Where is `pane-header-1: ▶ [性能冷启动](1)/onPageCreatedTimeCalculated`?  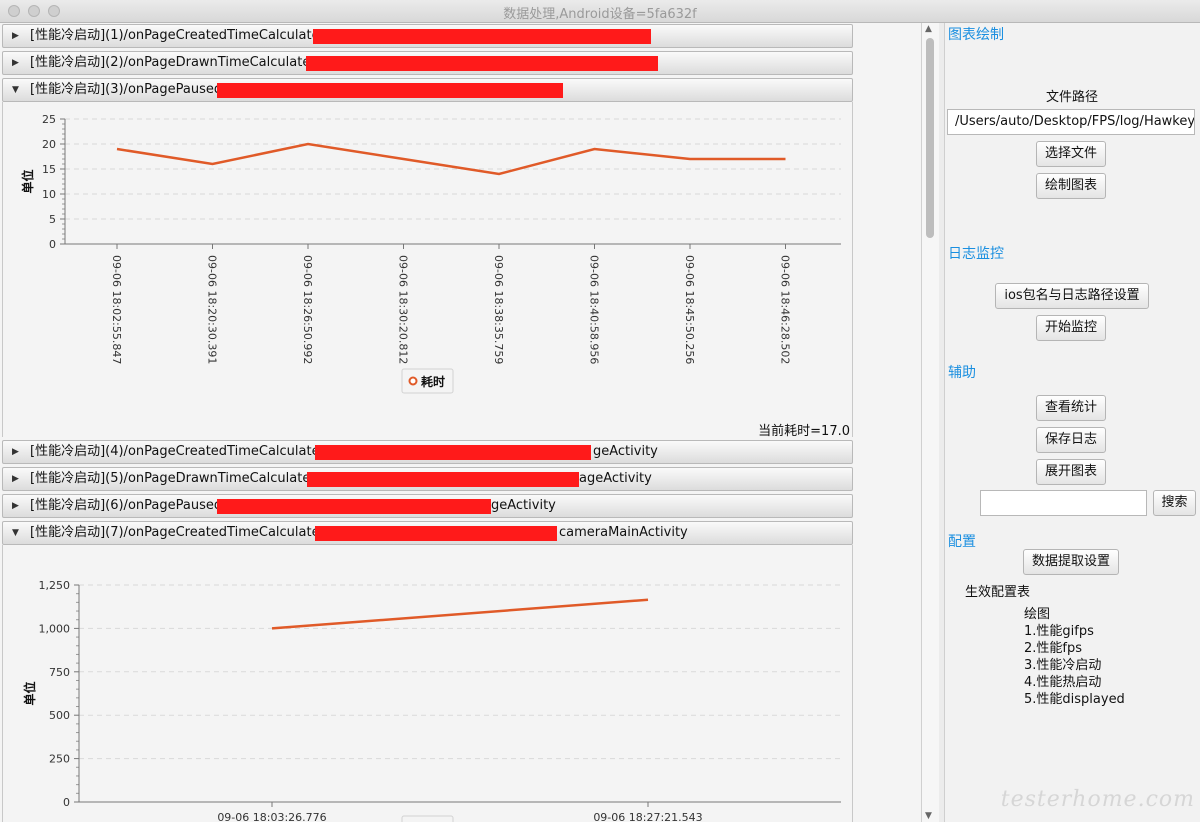 pane-header-1: ▶ [性能冷启动](1)/onPageCreatedTimeCalculated is located at coordinates (427, 36).